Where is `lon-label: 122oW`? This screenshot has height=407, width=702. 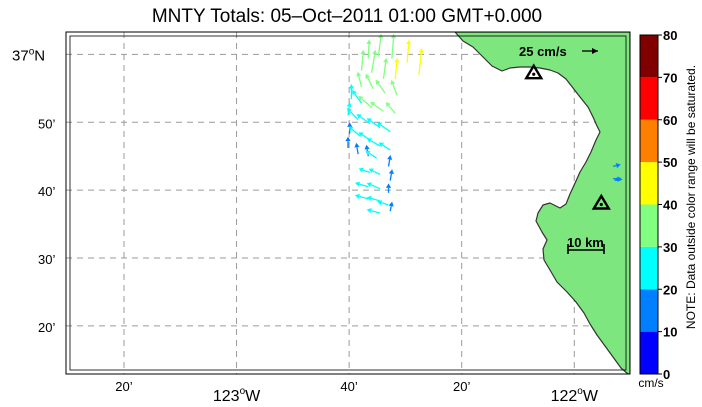 lon-label: 122oW is located at coordinates (575, 395).